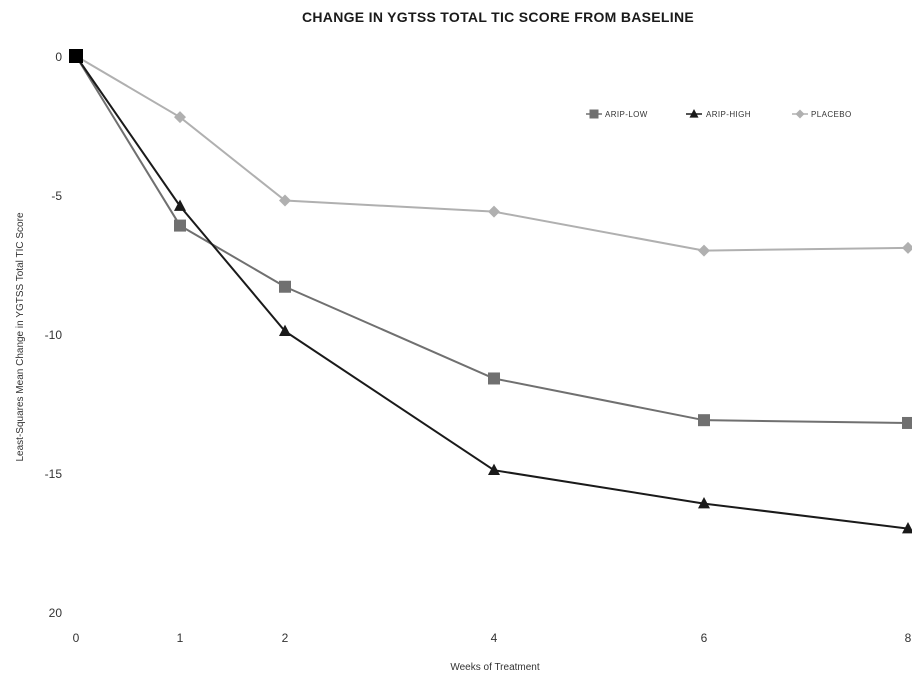 This screenshot has height=682, width=912. I want to click on legend-item-placebo: PLACEBO, so click(822, 114).